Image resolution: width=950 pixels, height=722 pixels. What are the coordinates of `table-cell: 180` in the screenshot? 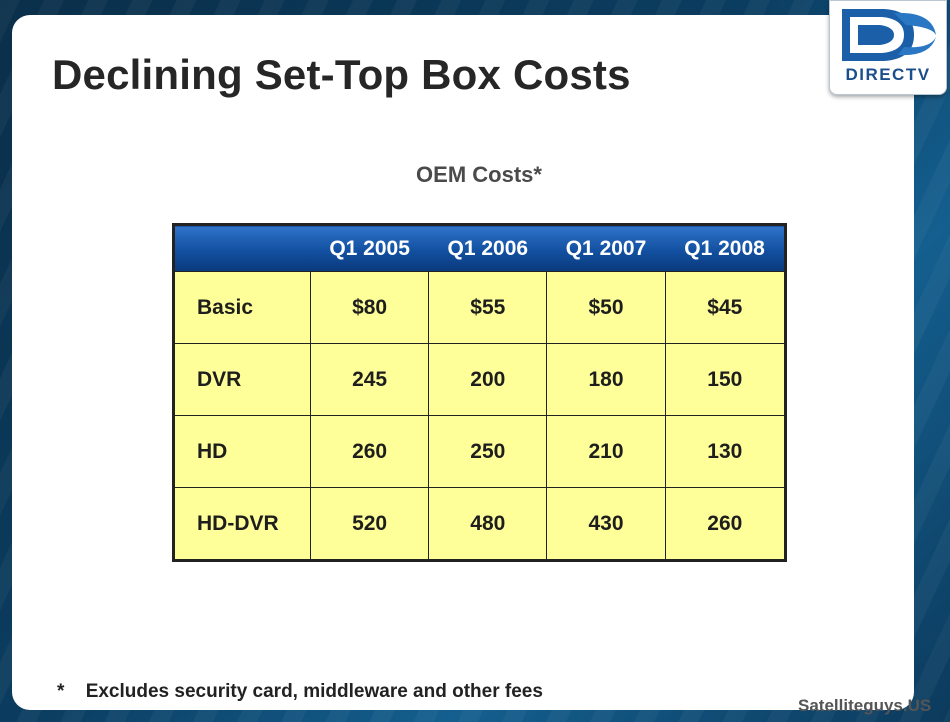 It's located at (606, 379).